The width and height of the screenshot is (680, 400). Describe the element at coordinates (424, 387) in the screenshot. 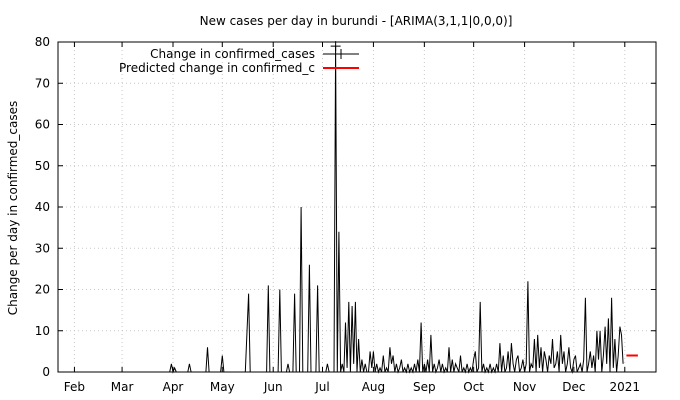

I see `x-tick-label: Sep` at that location.